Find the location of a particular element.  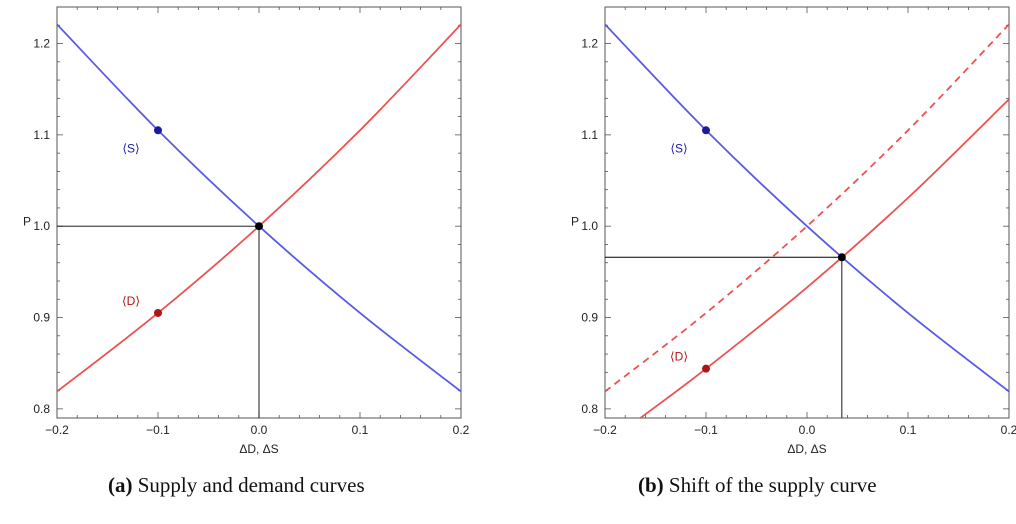

caption-b-tag: (b) is located at coordinates (651, 485).